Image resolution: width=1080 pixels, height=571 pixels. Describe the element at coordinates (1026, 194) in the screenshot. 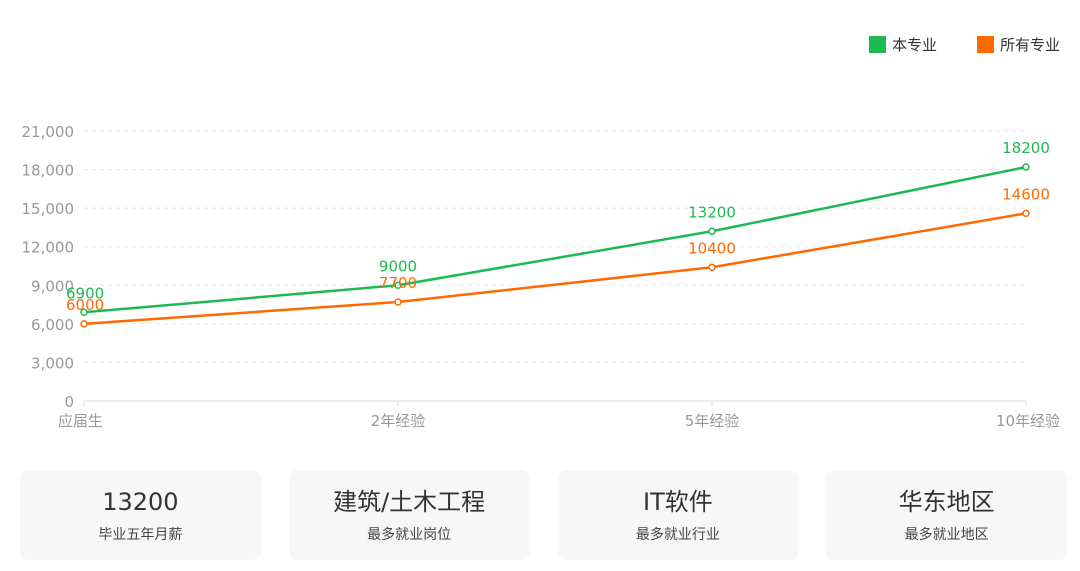

I see `data-label: 14600` at that location.